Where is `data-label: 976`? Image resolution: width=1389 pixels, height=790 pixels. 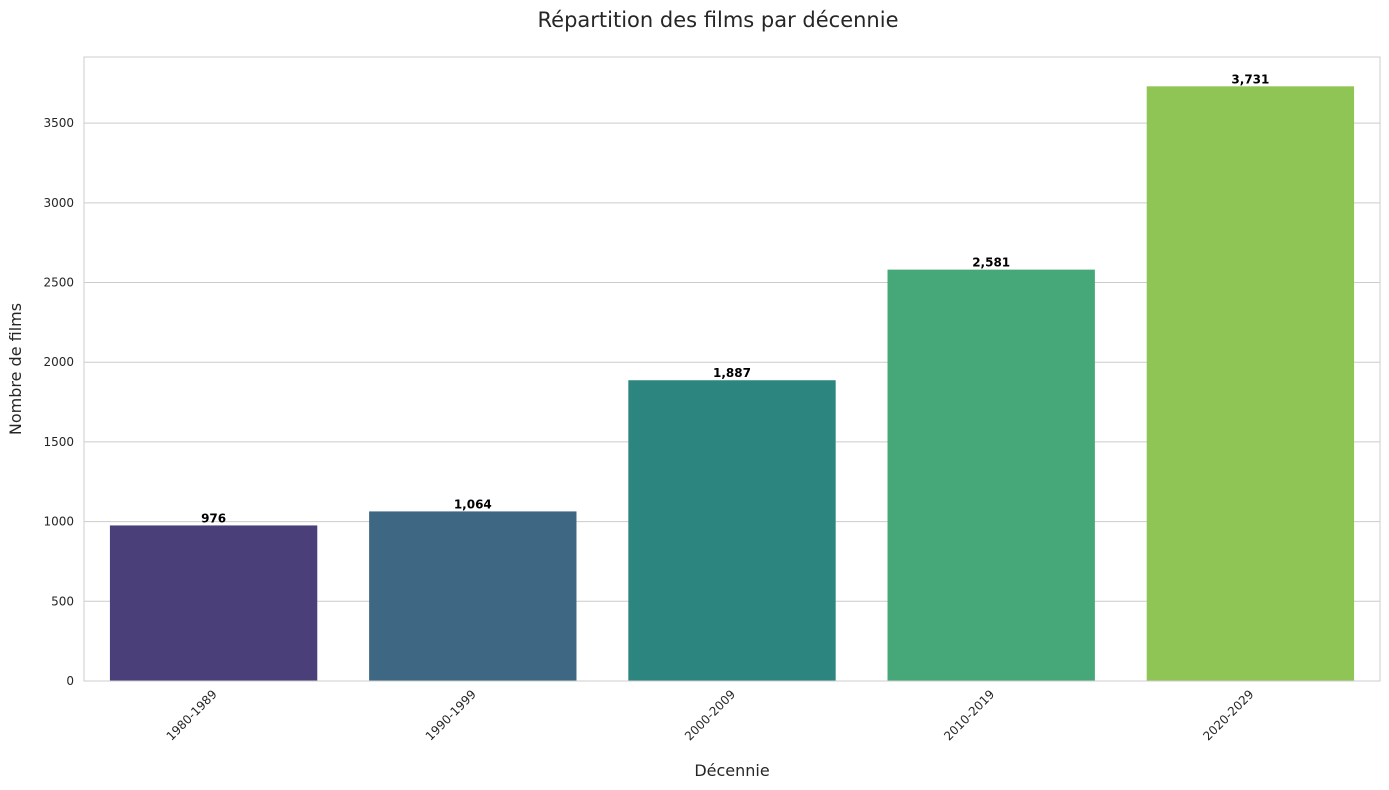
data-label: 976 is located at coordinates (213, 518).